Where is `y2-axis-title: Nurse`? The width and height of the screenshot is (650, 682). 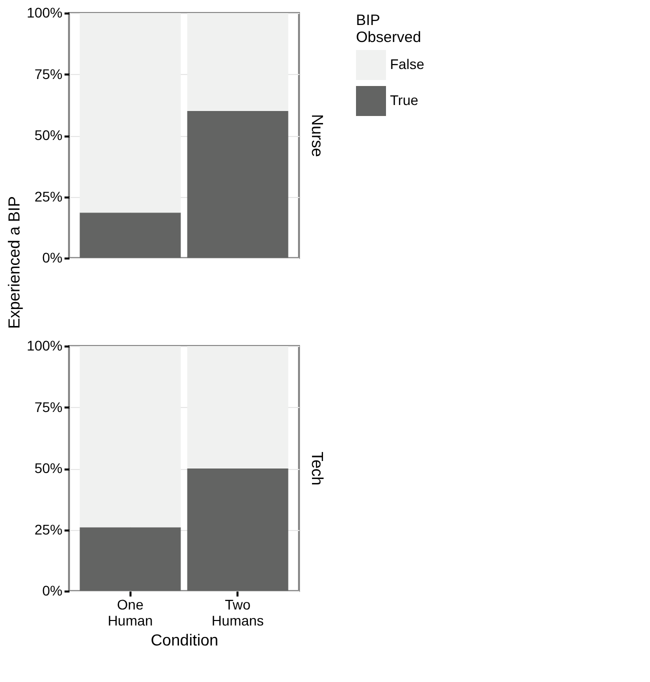 y2-axis-title: Nurse is located at coordinates (316, 135).